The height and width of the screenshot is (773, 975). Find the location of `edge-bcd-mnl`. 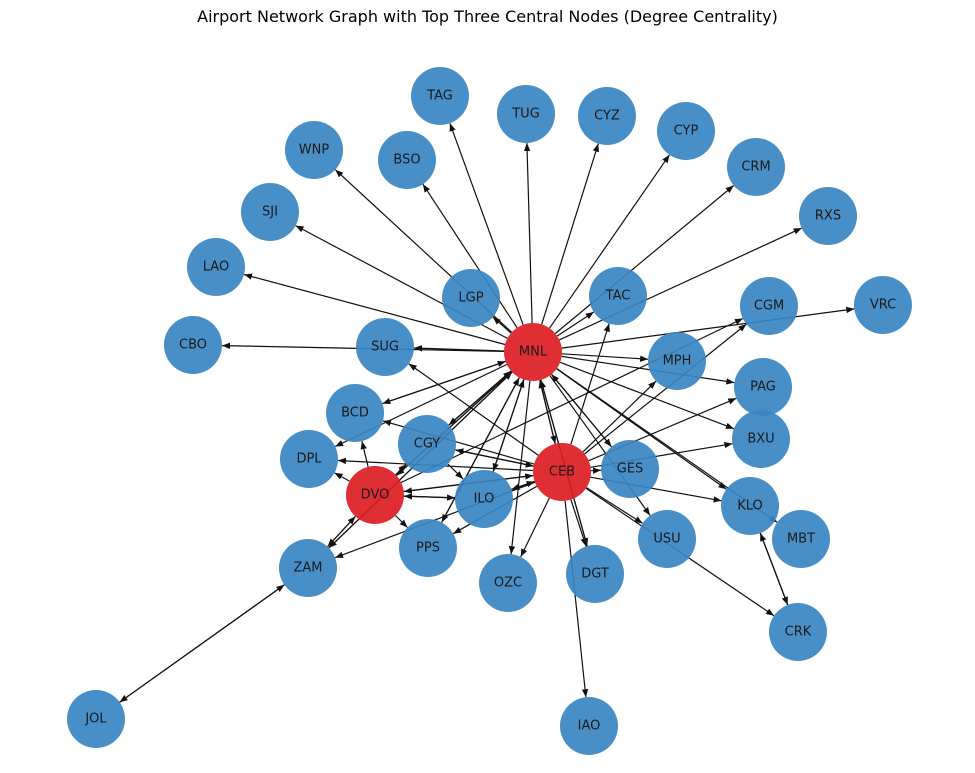

edge-bcd-mnl is located at coordinates (444, 382).